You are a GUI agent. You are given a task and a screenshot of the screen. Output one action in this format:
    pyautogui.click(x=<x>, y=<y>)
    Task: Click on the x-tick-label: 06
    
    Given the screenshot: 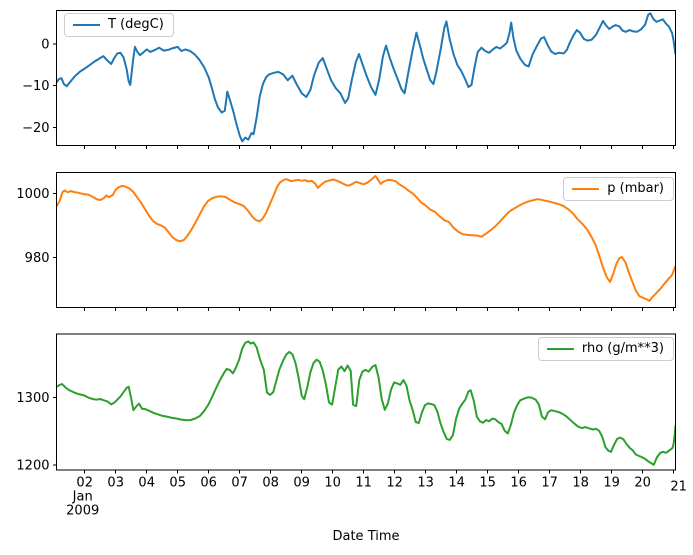 What is the action you would take?
    pyautogui.click(x=208, y=483)
    